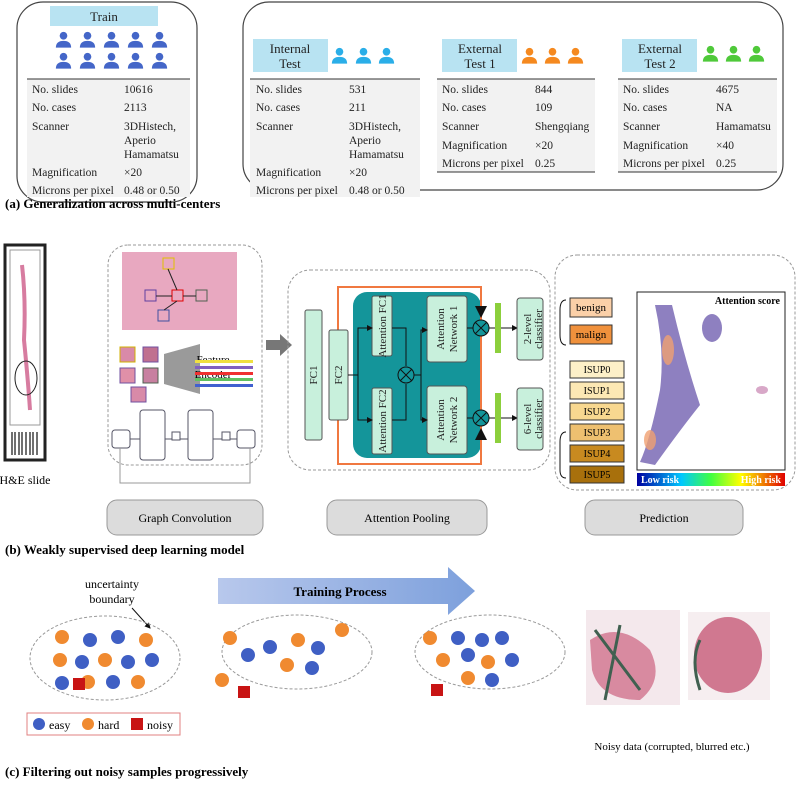 The width and height of the screenshot is (800, 792). Describe the element at coordinates (479, 63) in the screenshot. I see `svg-text: Test 1` at that location.